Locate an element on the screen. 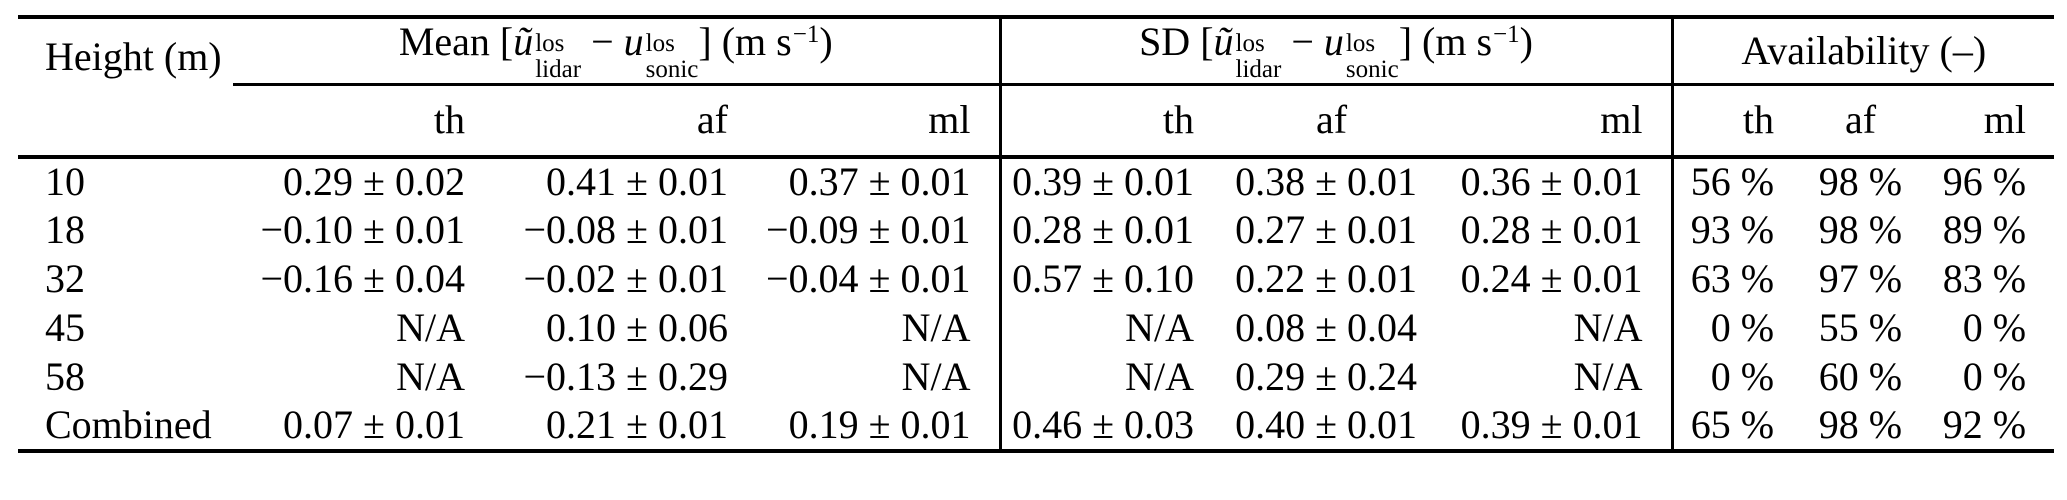  availability-ml-cell: 92 % is located at coordinates (1984, 424).